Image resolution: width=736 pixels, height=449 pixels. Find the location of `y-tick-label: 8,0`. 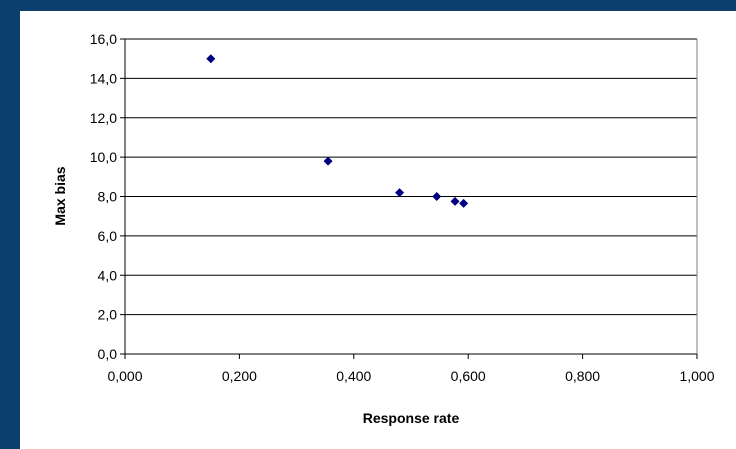

y-tick-label: 8,0 is located at coordinates (108, 197).